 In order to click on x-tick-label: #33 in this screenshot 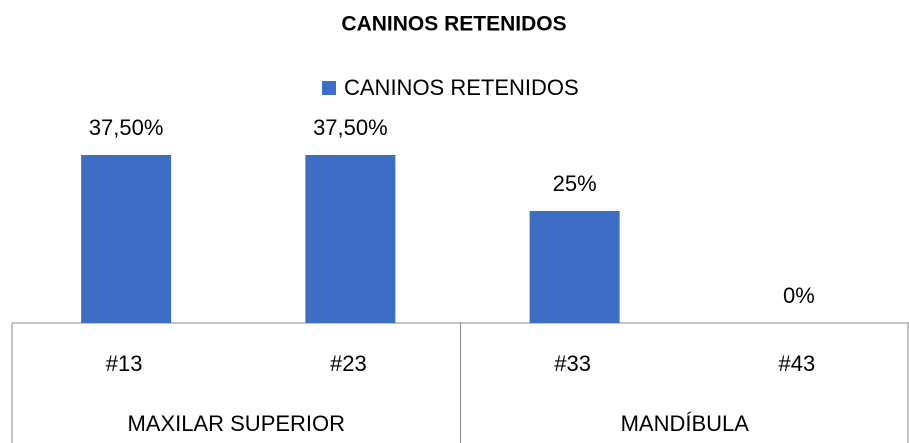, I will do `click(572, 363)`.